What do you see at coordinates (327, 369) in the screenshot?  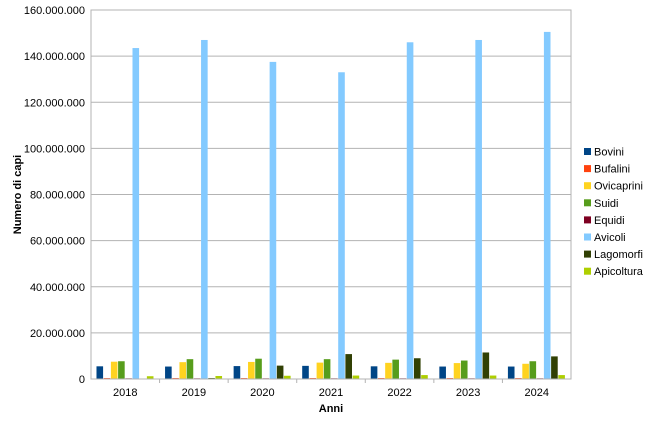 I see `bar-suidi-2021` at bounding box center [327, 369].